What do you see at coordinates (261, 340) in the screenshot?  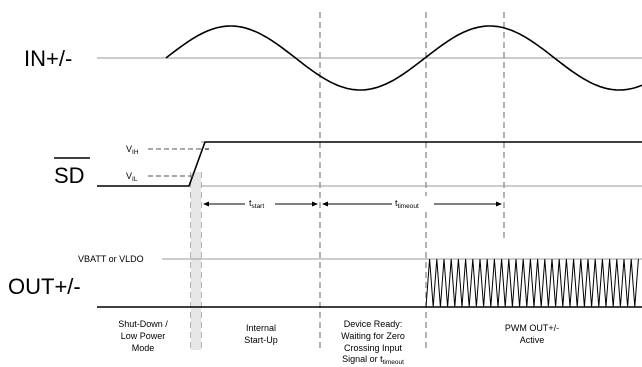 I see `phase-startup-line2: Start-Up` at bounding box center [261, 340].